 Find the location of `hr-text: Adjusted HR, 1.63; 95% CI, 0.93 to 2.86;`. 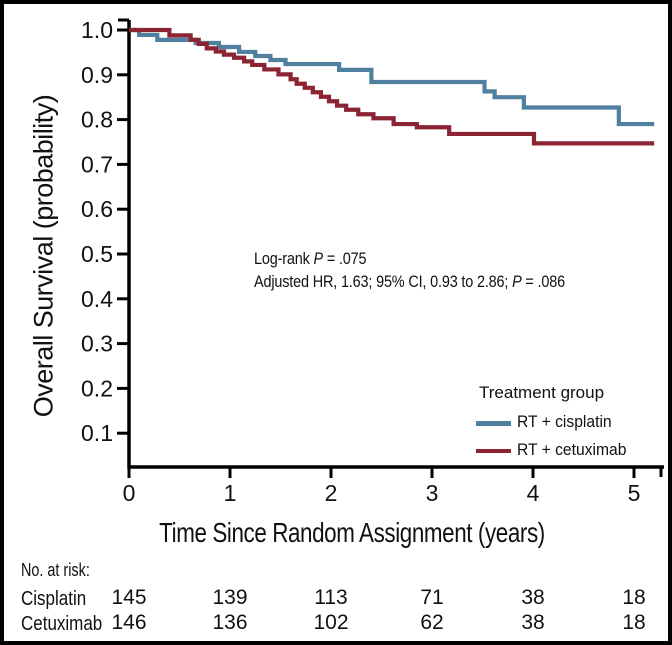

hr-text: Adjusted HR, 1.63; 95% CI, 0.93 to 2.86; is located at coordinates (383, 281).